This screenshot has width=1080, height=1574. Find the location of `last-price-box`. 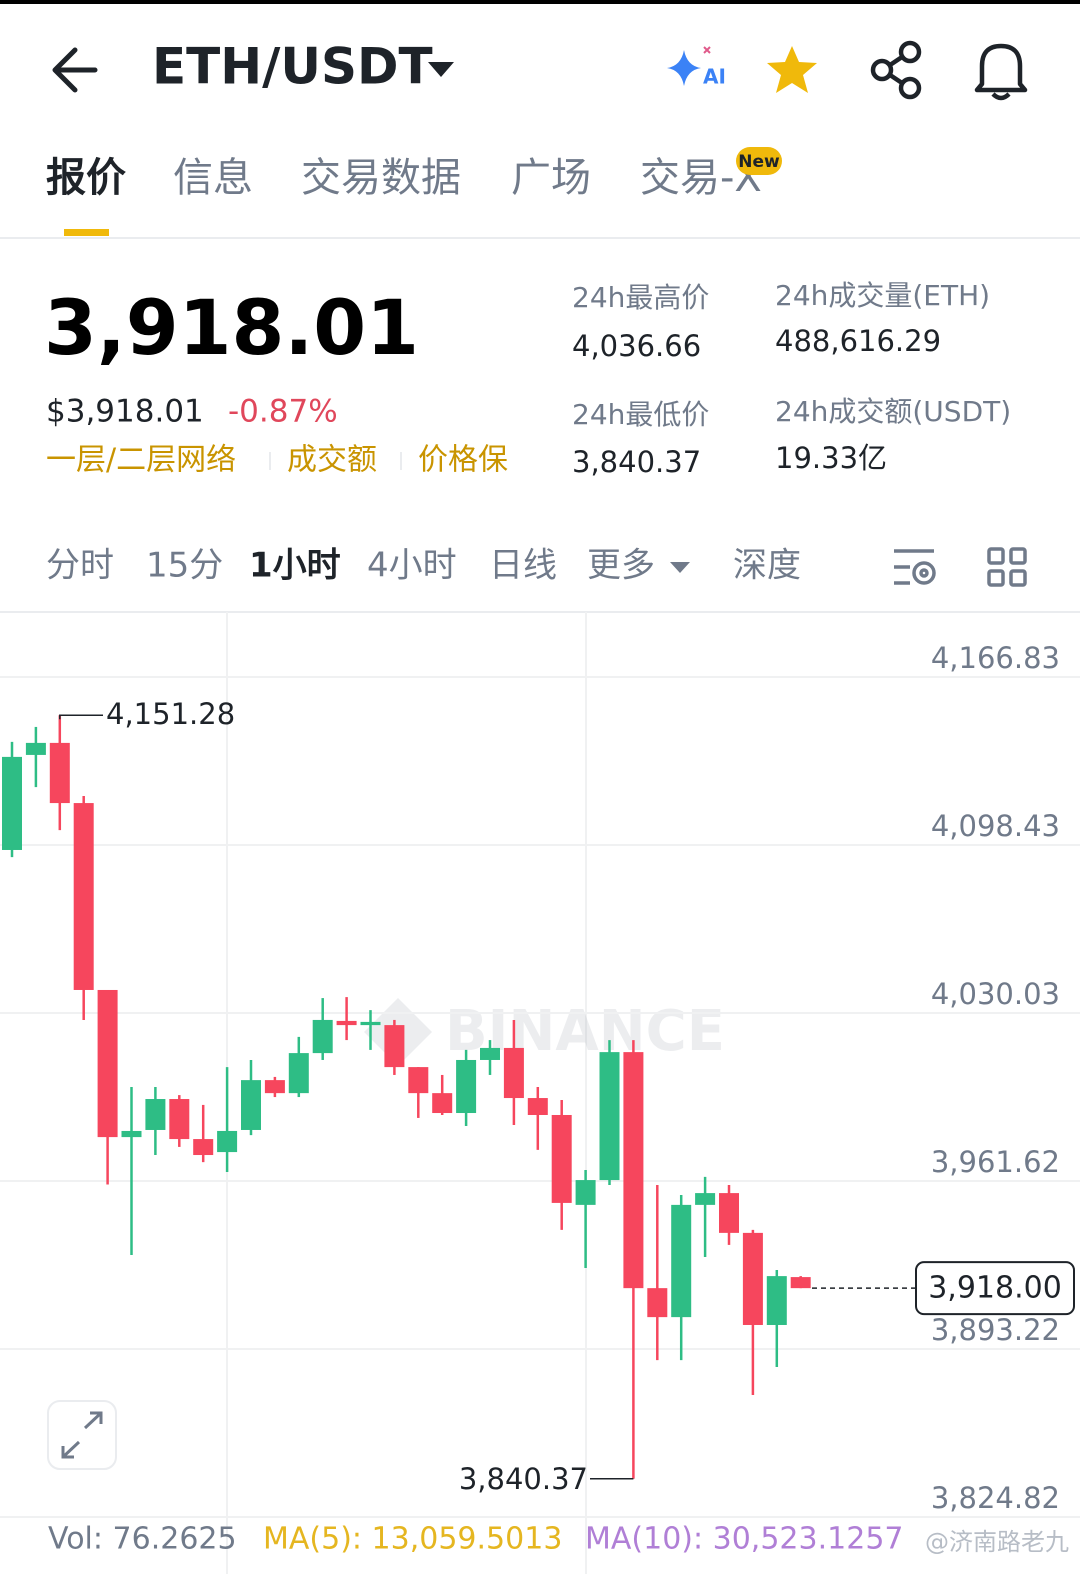

last-price-box is located at coordinates (995, 1288).